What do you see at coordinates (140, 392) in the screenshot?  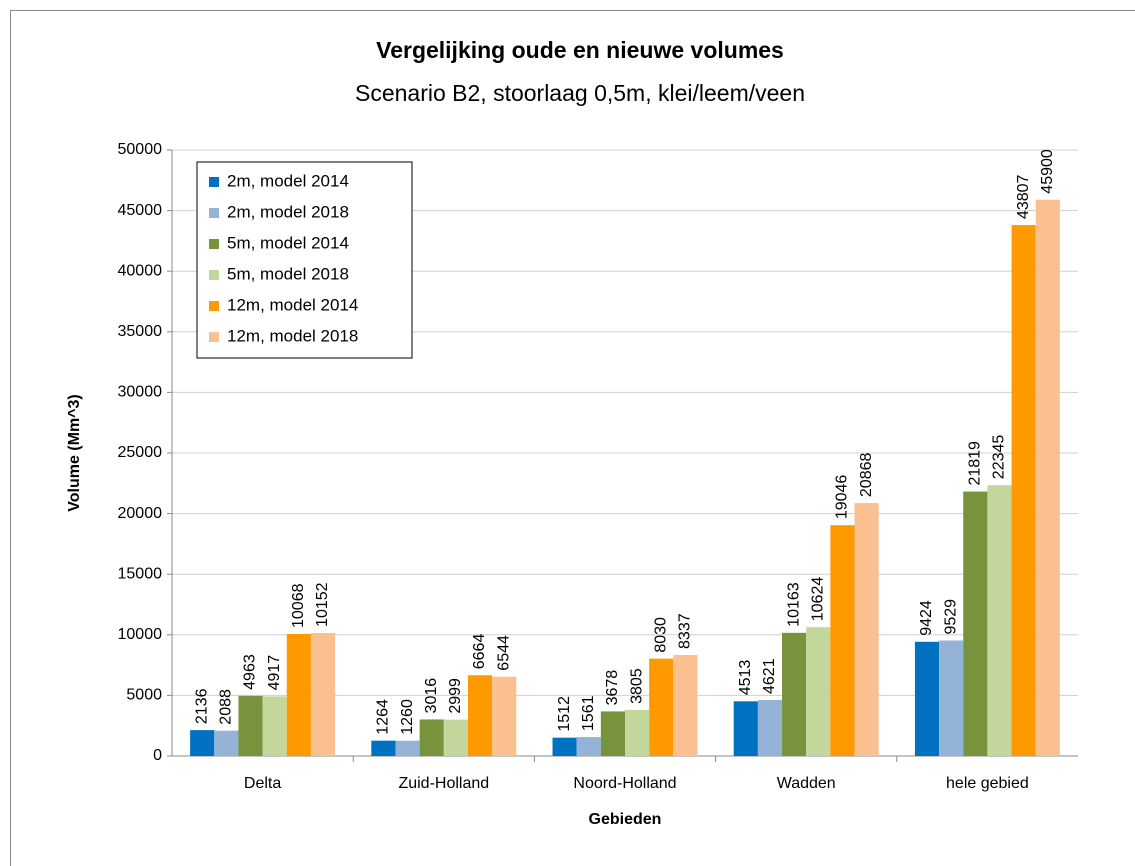 I see `y-tick-label: 30000` at bounding box center [140, 392].